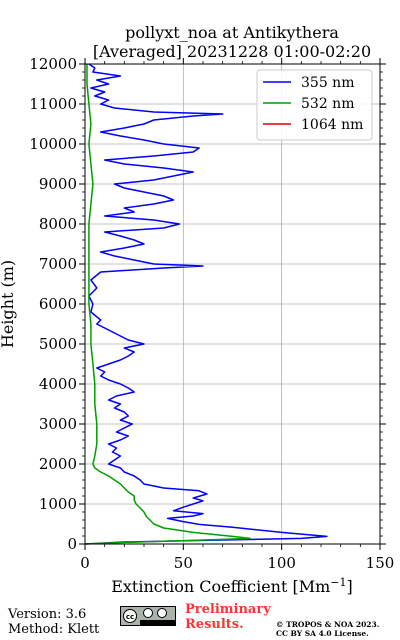  Describe the element at coordinates (380, 563) in the screenshot. I see `x-tick-label: 150` at that location.